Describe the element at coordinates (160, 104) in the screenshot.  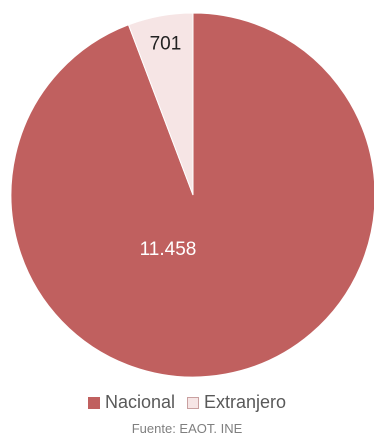
I see `pie-slice-extranjero` at that location.